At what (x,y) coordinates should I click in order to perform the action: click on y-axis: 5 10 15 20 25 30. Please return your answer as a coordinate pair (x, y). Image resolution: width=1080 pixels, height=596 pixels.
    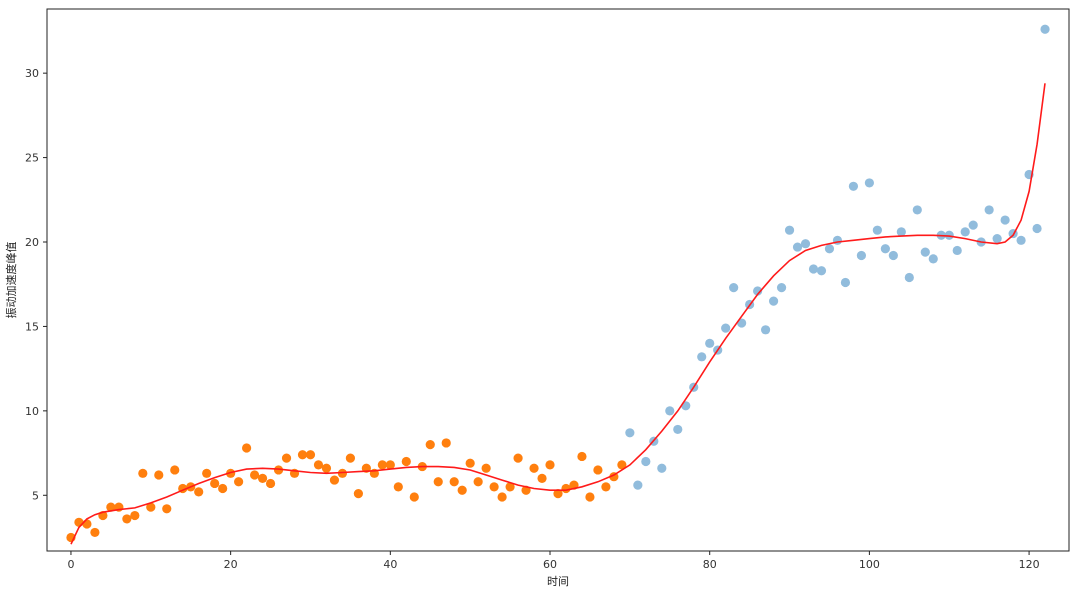
    Looking at the image, I should click on (36, 284).